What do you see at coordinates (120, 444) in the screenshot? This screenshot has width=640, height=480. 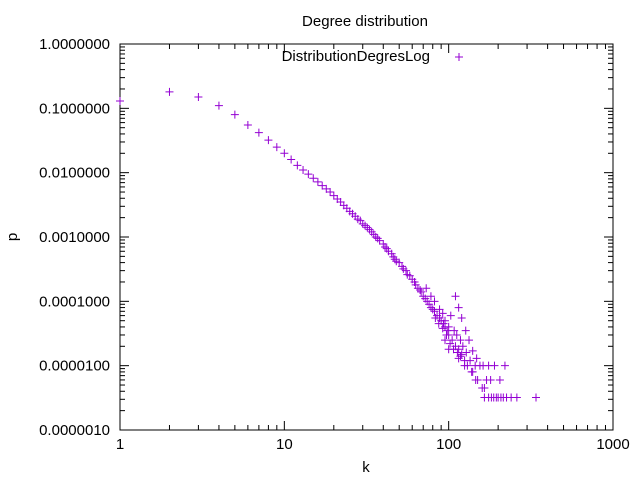 I see `x-tick-label: 1` at bounding box center [120, 444].